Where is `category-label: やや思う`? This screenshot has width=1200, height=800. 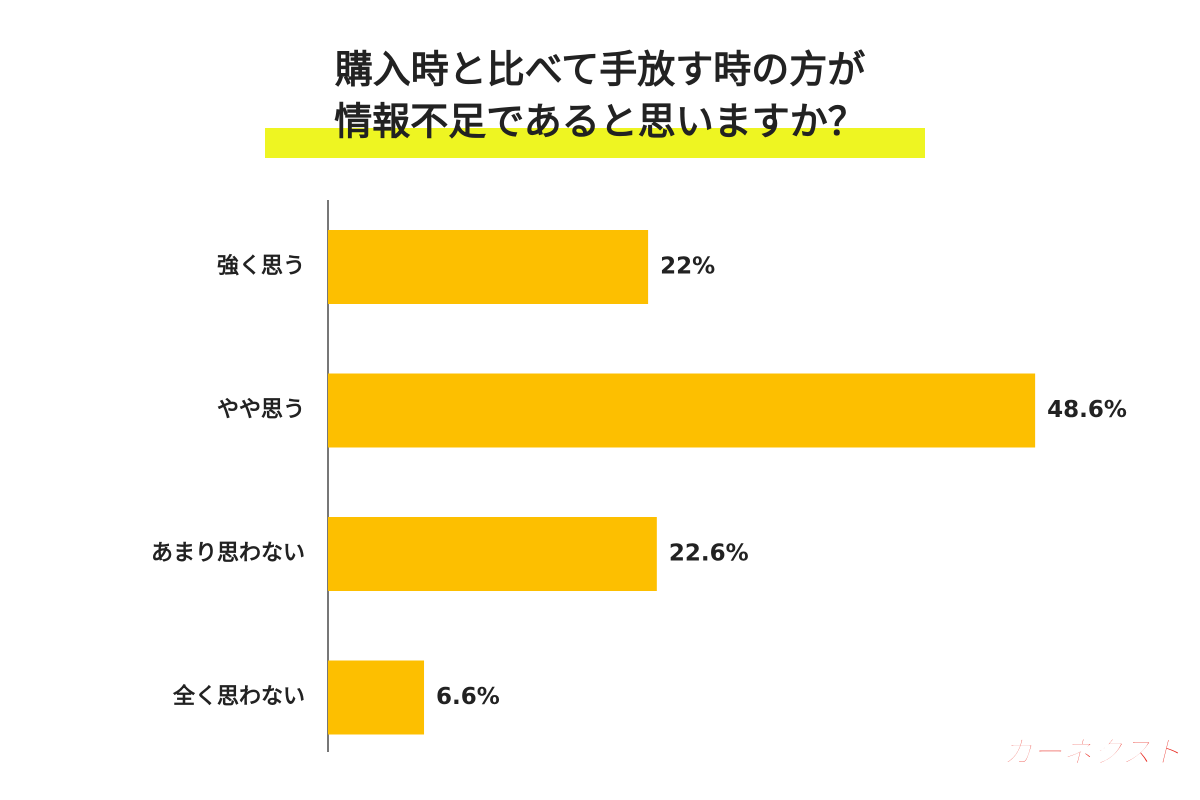
category-label: やや思う is located at coordinates (261, 410).